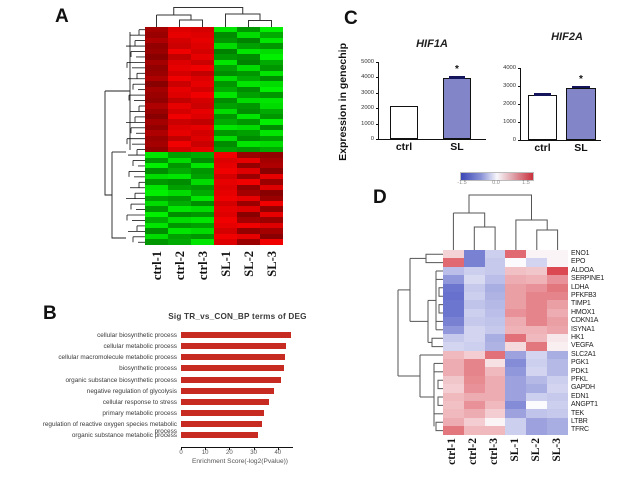 Image resolution: width=640 pixels, height=488 pixels. Describe the element at coordinates (580, 363) in the screenshot. I see `gene-label: PGK1` at that location.